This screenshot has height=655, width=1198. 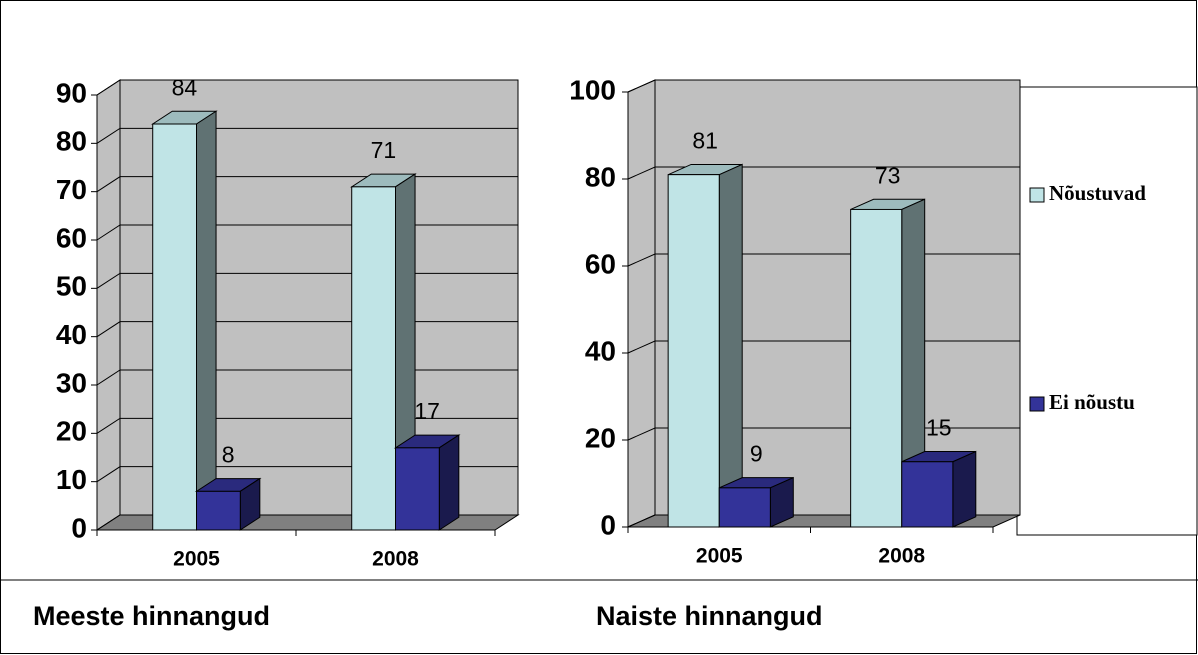 What do you see at coordinates (888, 175) in the screenshot?
I see `value-label: 73` at bounding box center [888, 175].